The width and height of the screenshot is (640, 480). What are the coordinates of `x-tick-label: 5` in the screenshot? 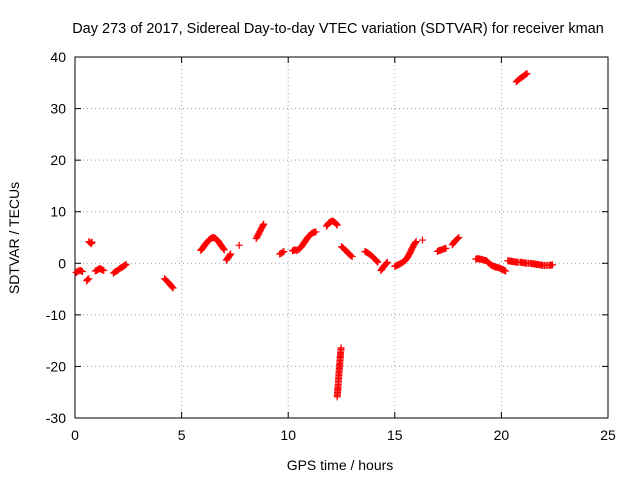 It's located at (182, 435).